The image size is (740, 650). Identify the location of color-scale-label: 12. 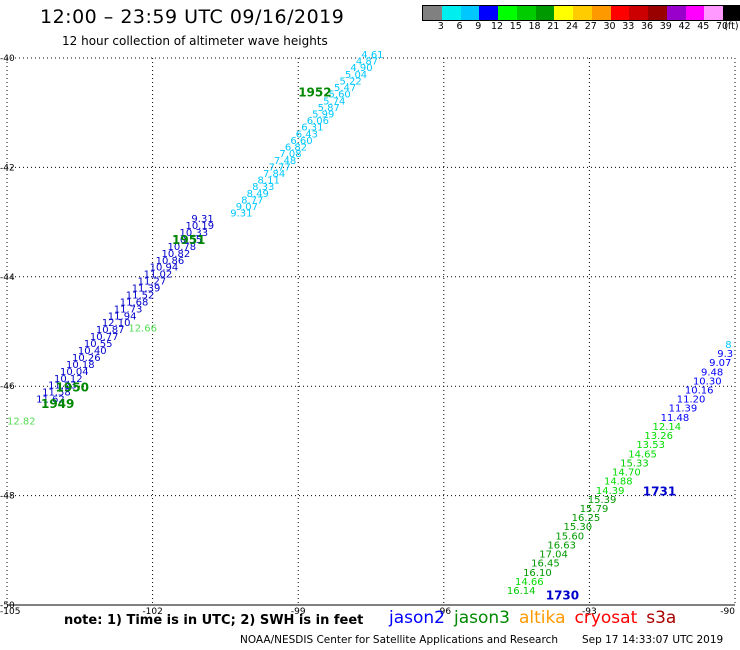
(497, 26).